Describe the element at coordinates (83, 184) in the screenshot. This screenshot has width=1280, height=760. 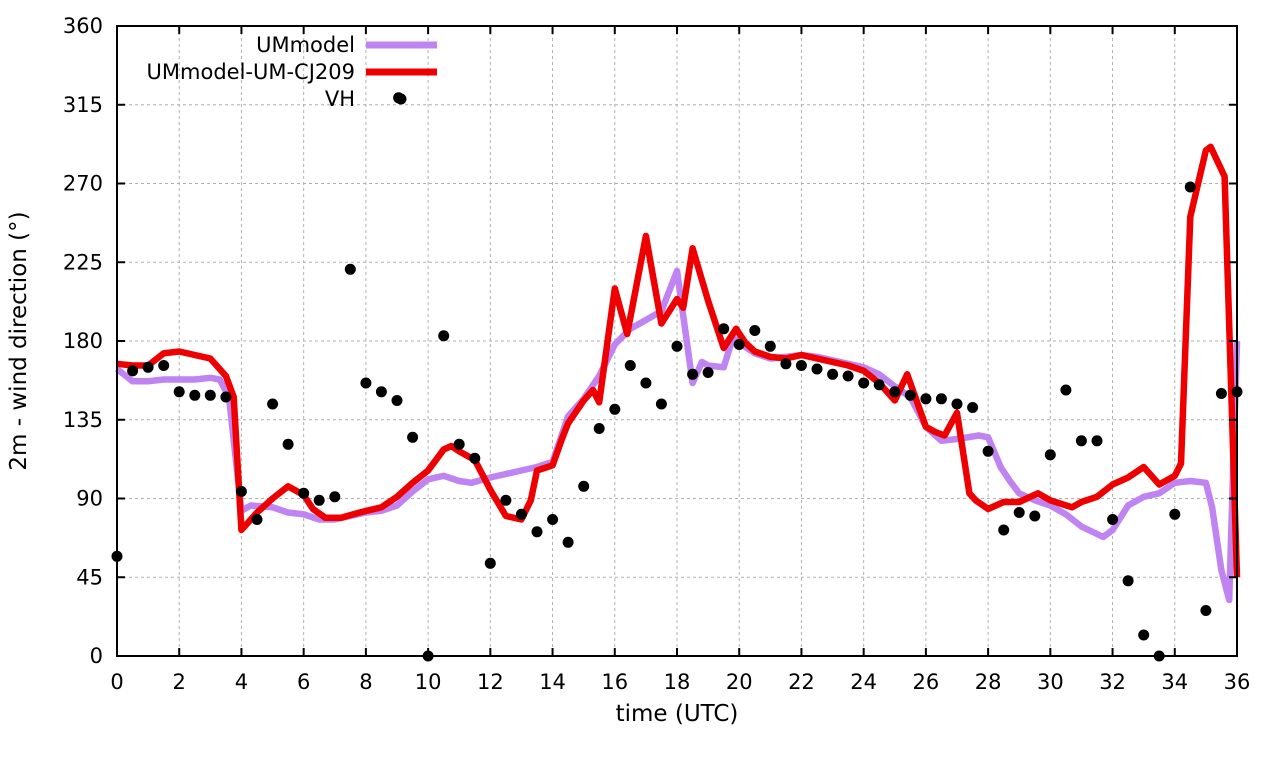
I see `y-tick-label: 270` at that location.